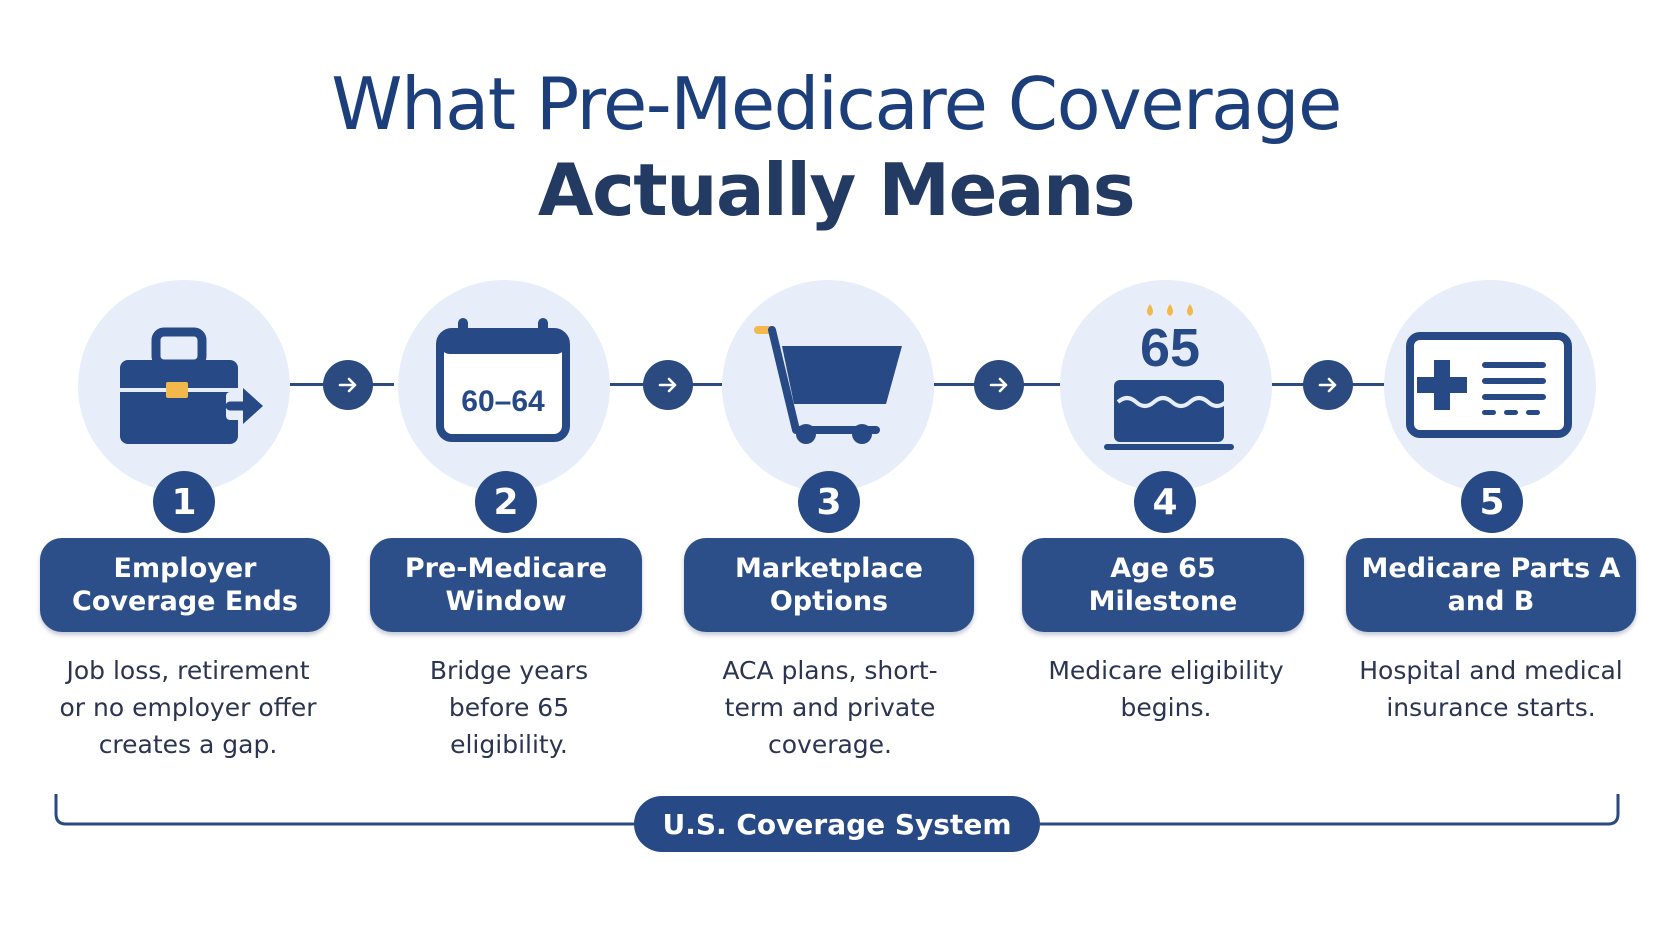 The height and width of the screenshot is (941, 1672). I want to click on step-3-number: 3, so click(829, 502).